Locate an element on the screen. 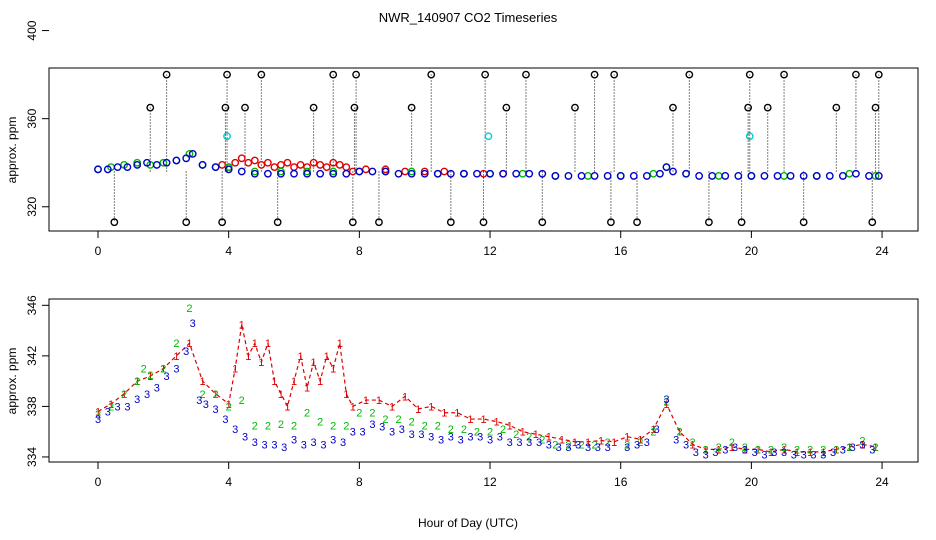  top-x-tick-label: 20 is located at coordinates (752, 251).